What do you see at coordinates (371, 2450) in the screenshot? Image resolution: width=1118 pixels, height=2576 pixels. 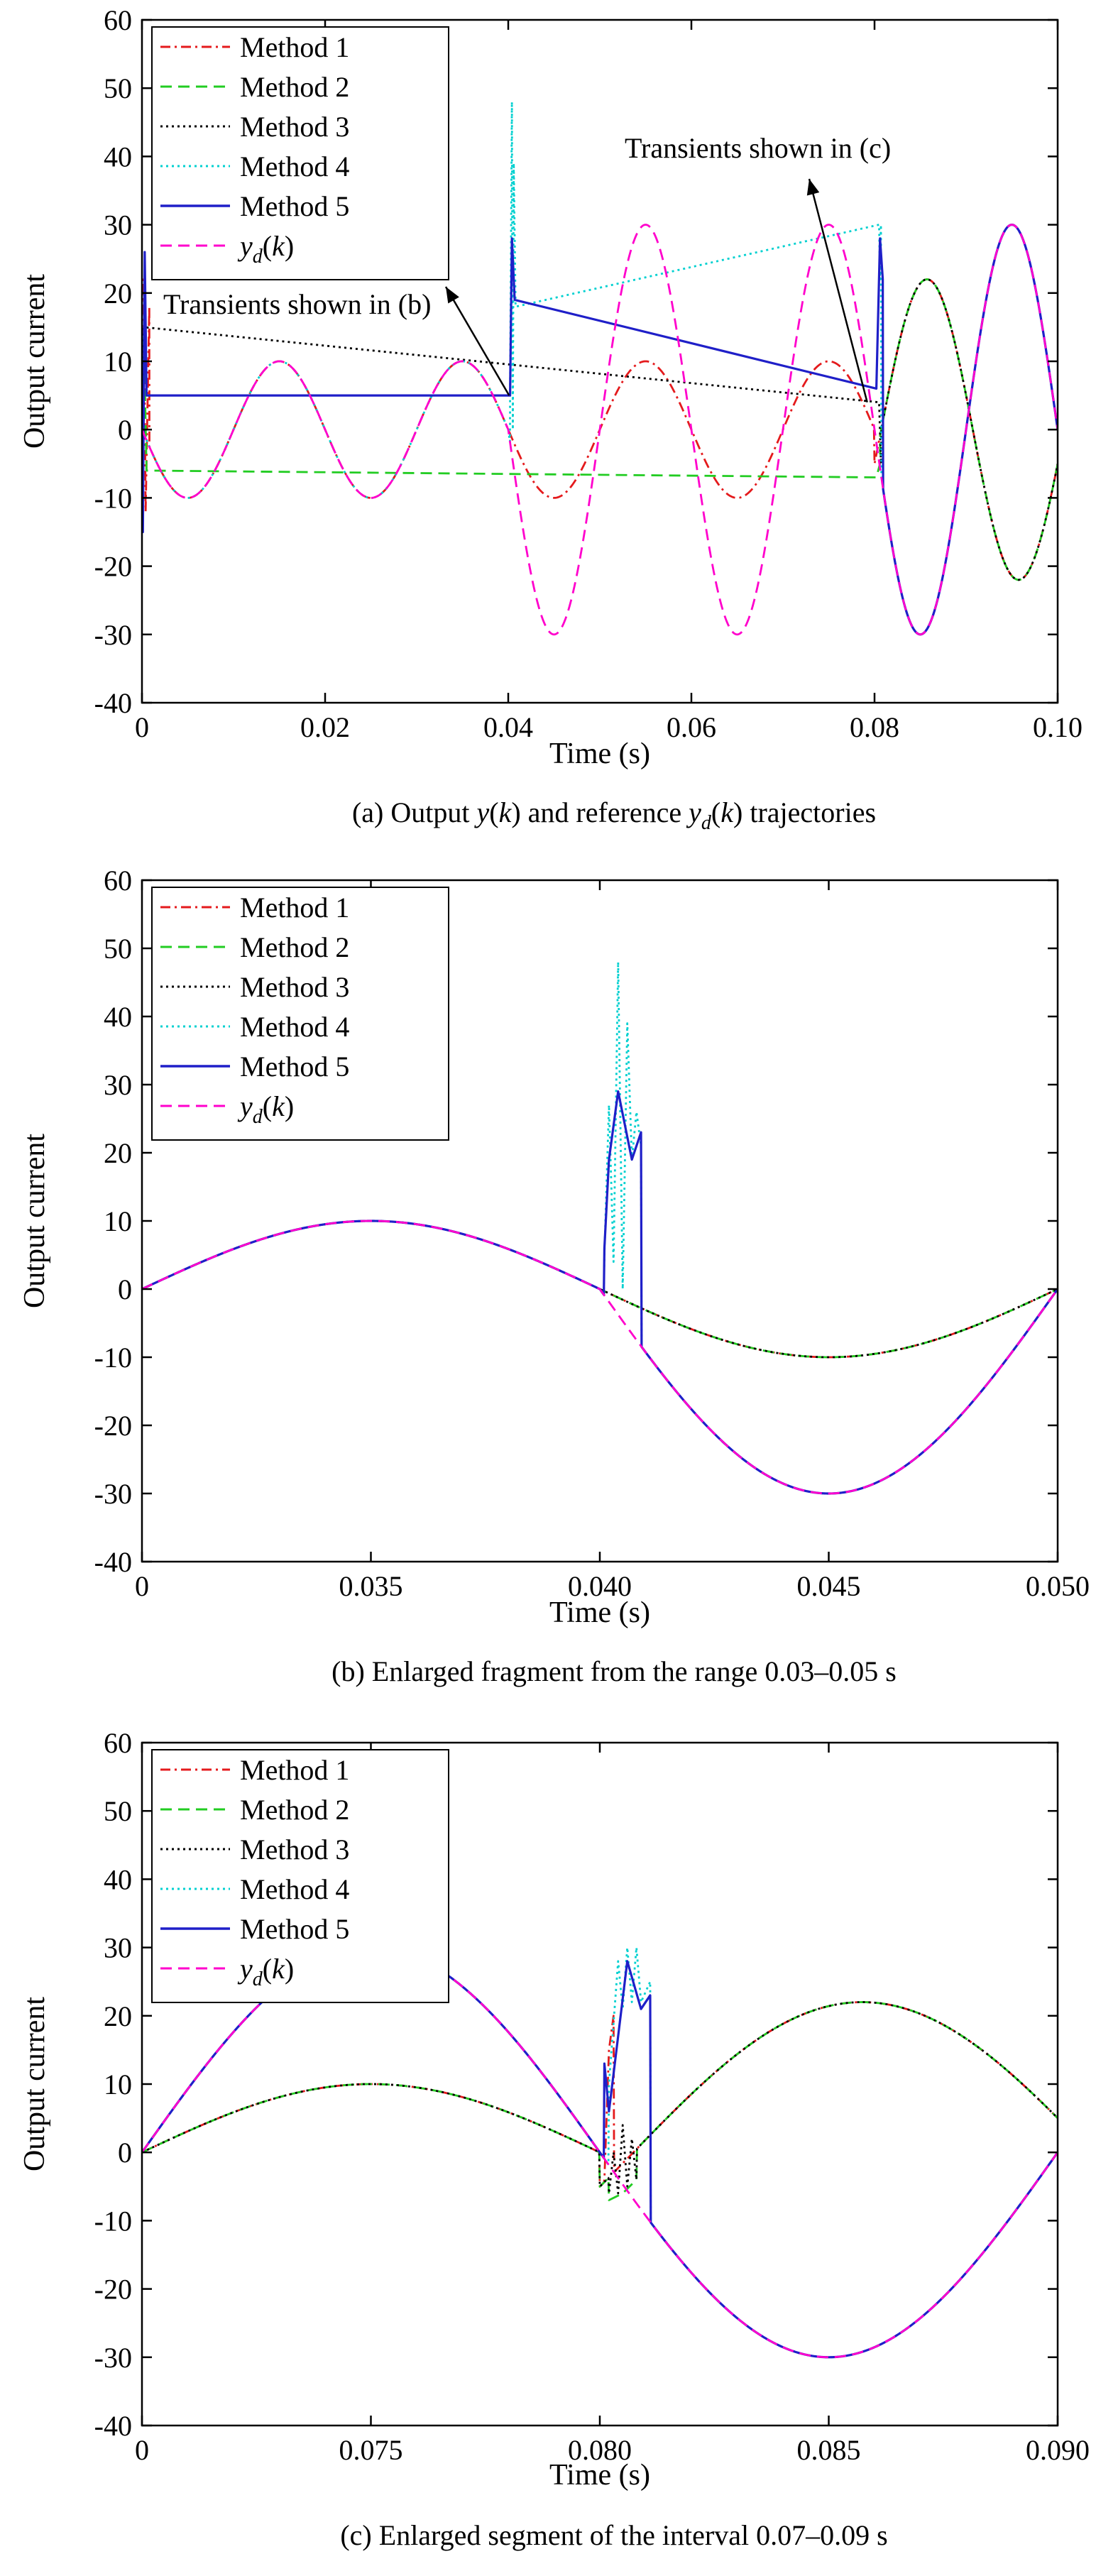 I see `x-tick-label: 0.075` at bounding box center [371, 2450].